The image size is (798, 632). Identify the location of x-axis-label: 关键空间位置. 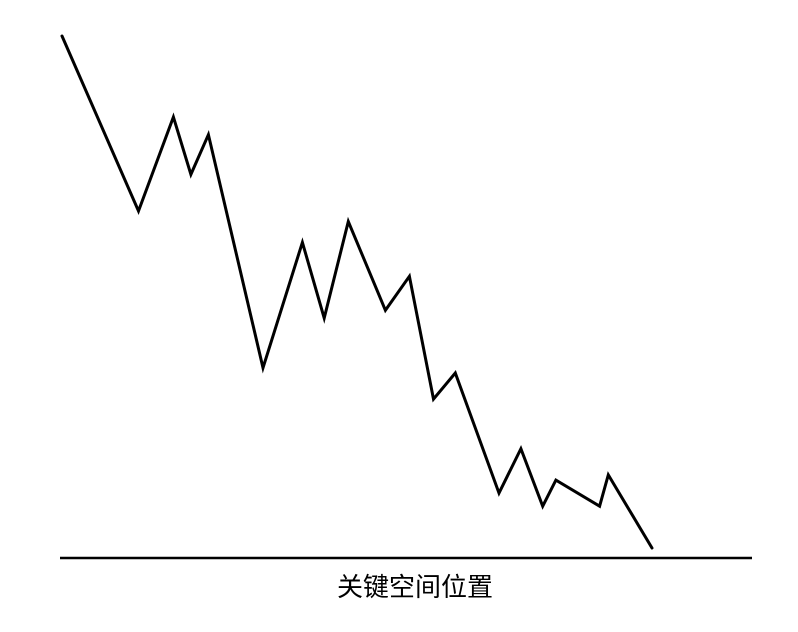
(415, 588).